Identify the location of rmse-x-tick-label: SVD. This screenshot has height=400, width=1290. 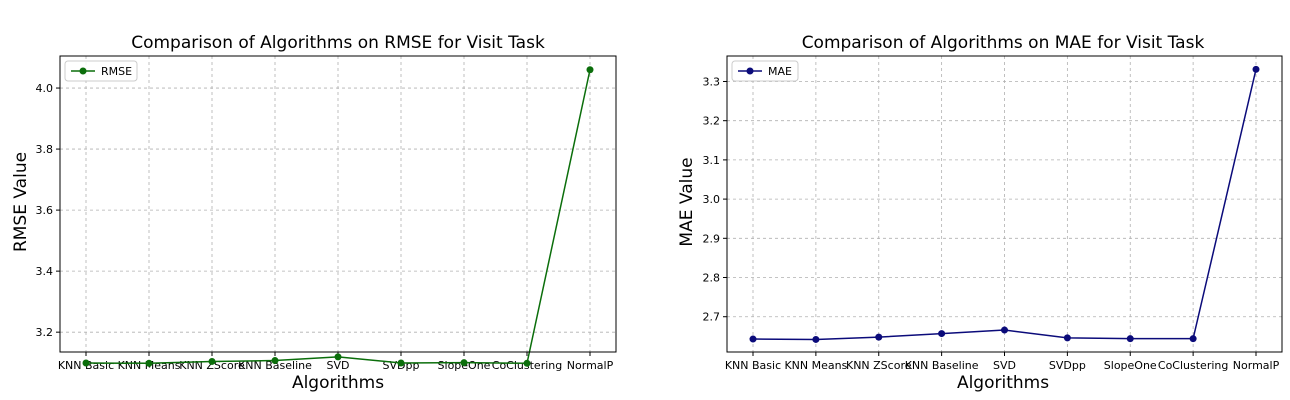
(338, 365).